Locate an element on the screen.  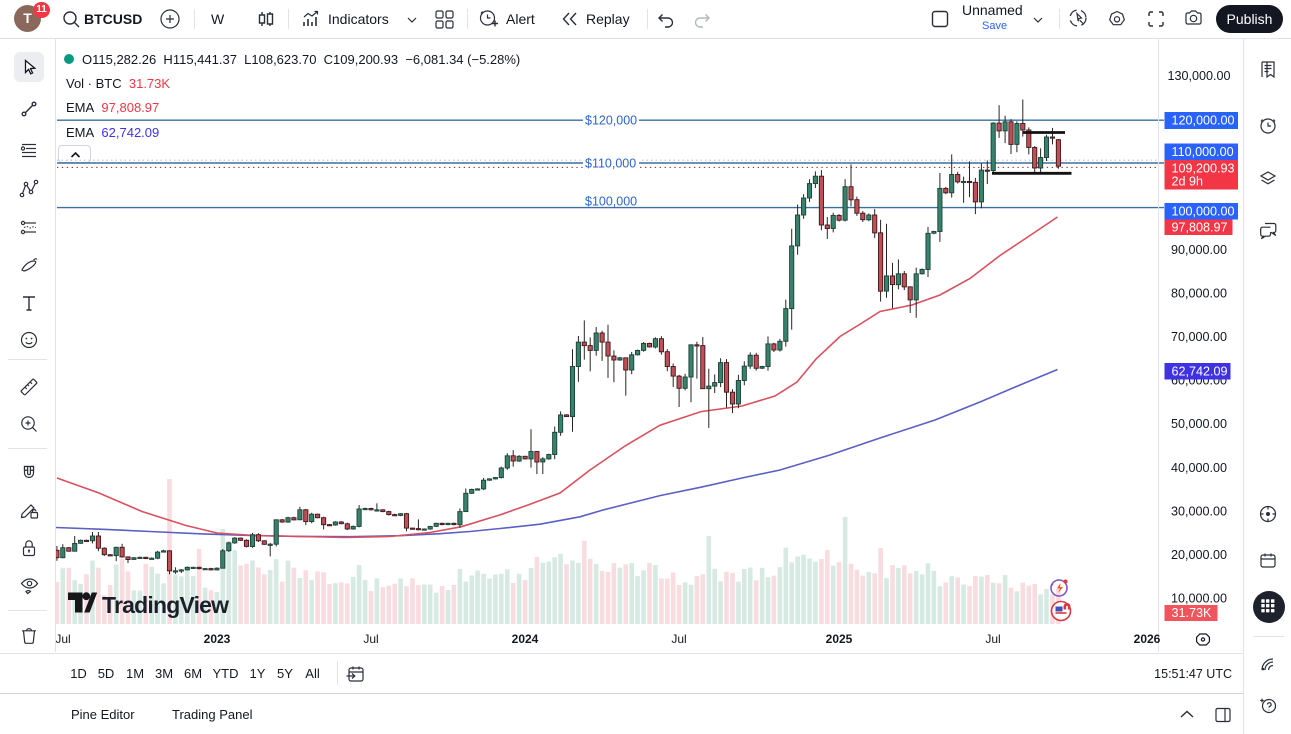
svg-text: 50,000.00 is located at coordinates (1199, 424).